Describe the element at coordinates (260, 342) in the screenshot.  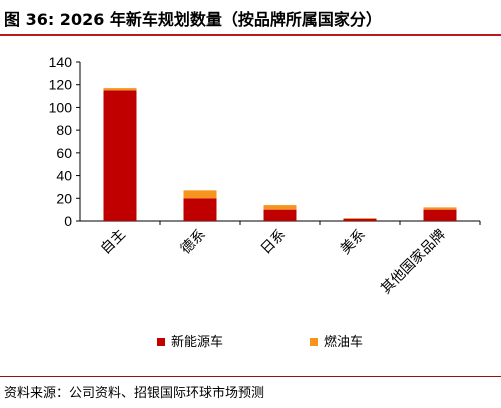
I see `legend: 新能源车 燃油车` at that location.